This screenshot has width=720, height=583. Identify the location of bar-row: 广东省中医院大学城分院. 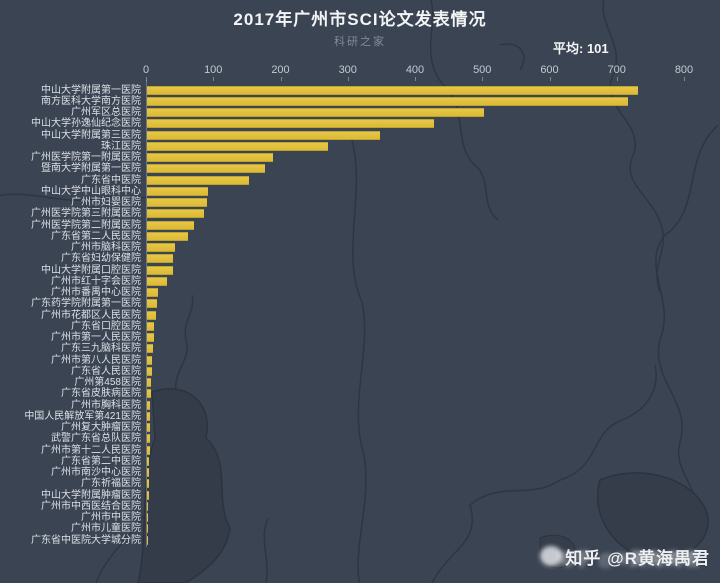
(360, 540).